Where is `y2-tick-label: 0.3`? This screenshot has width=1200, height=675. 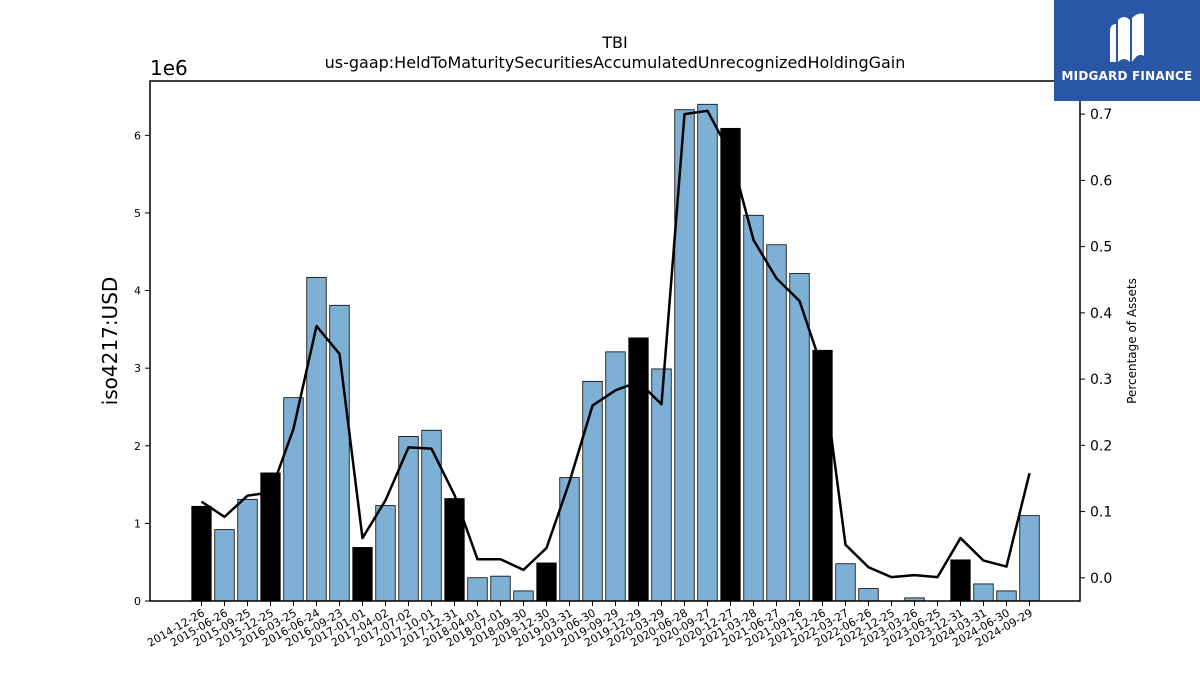 y2-tick-label: 0.3 is located at coordinates (1101, 380).